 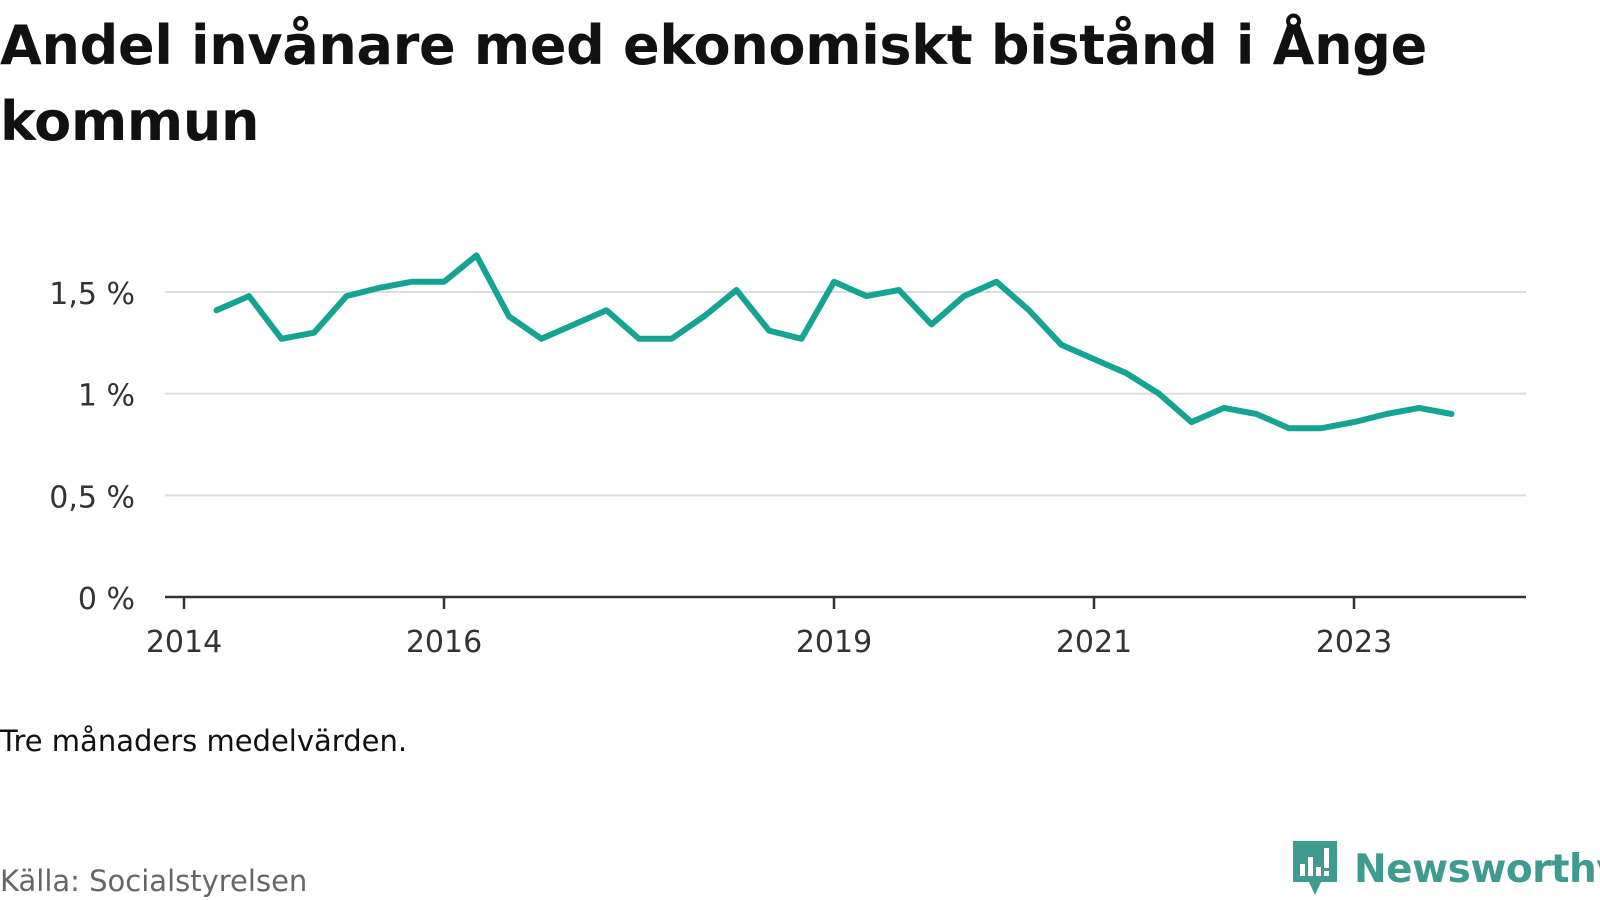 I want to click on x-axis, so click(x=845, y=602).